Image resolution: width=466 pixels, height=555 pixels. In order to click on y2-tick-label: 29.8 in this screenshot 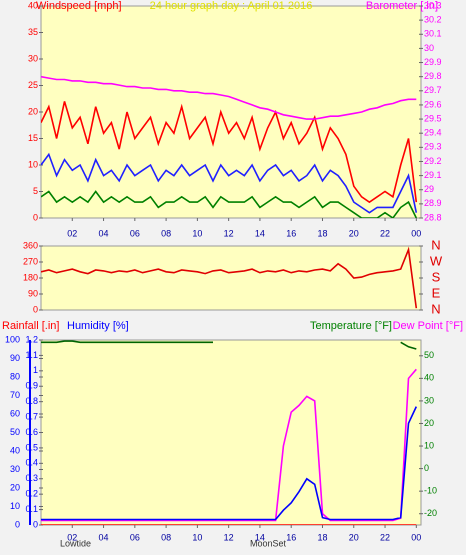, I will do `click(433, 76)`.